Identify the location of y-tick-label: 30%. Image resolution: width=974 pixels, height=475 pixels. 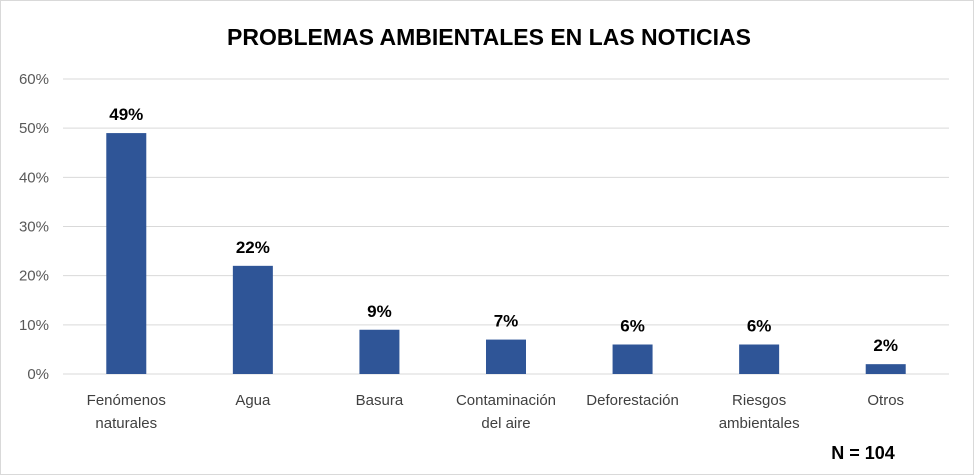
(34, 227).